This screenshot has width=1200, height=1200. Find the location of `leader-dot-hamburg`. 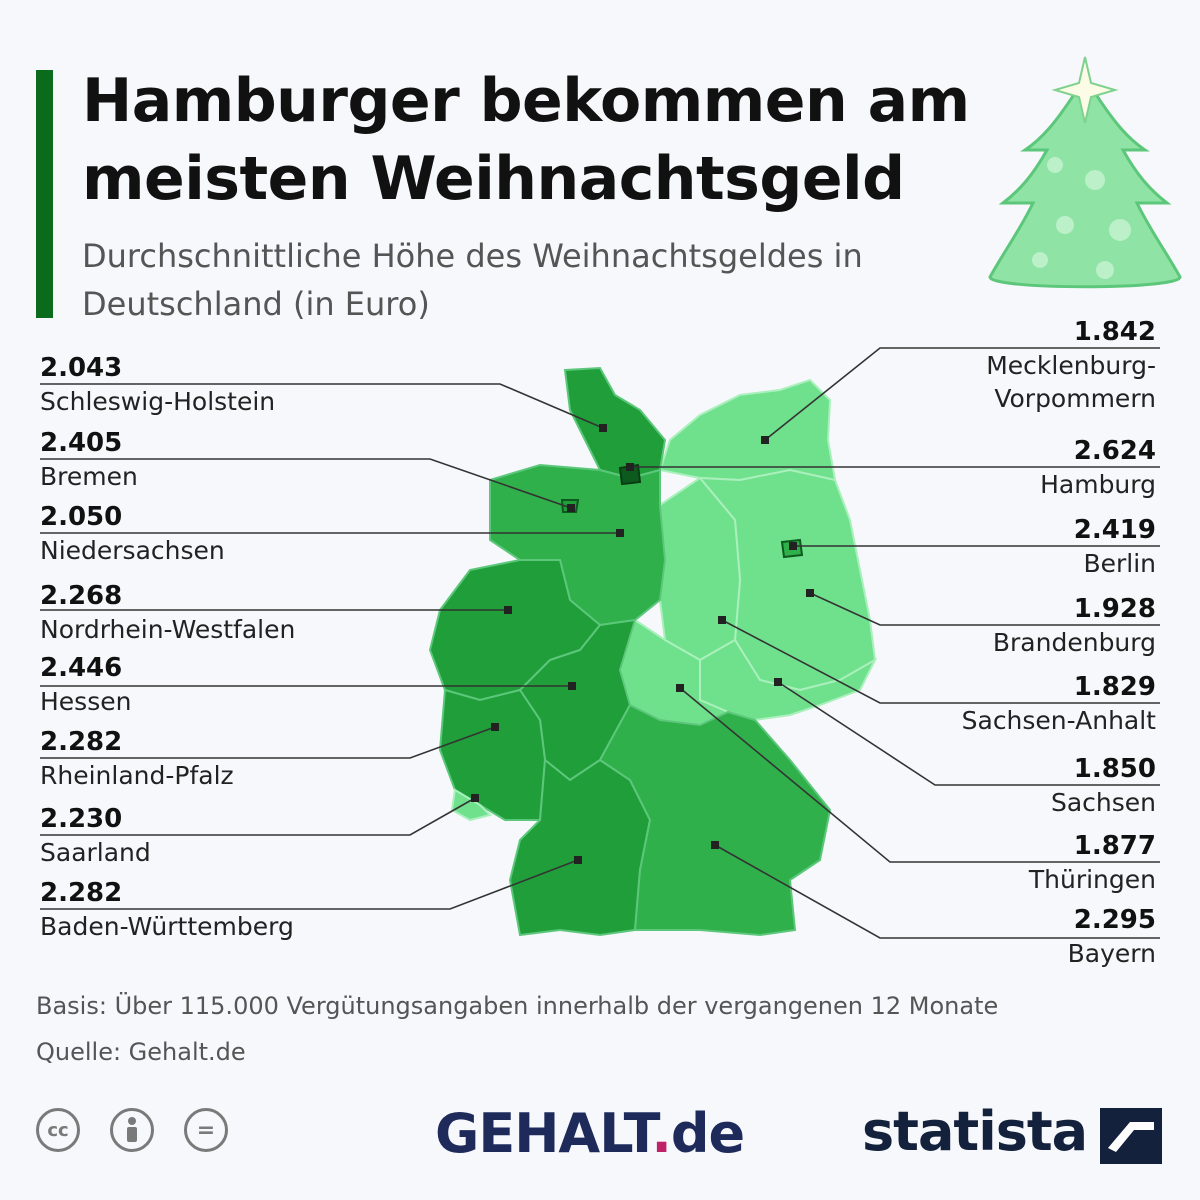

leader-dot-hamburg is located at coordinates (630, 467).